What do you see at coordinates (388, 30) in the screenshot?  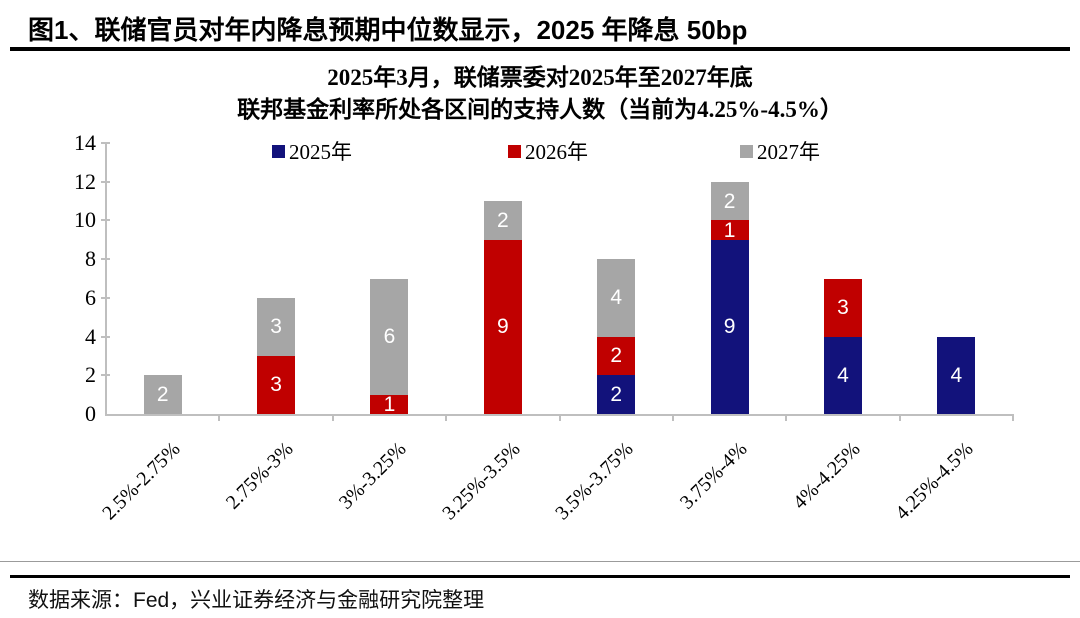 I see `figure-header-title: 图1、联储官员对年内降息预期中位数显示，2025 年降息 50bp` at bounding box center [388, 30].